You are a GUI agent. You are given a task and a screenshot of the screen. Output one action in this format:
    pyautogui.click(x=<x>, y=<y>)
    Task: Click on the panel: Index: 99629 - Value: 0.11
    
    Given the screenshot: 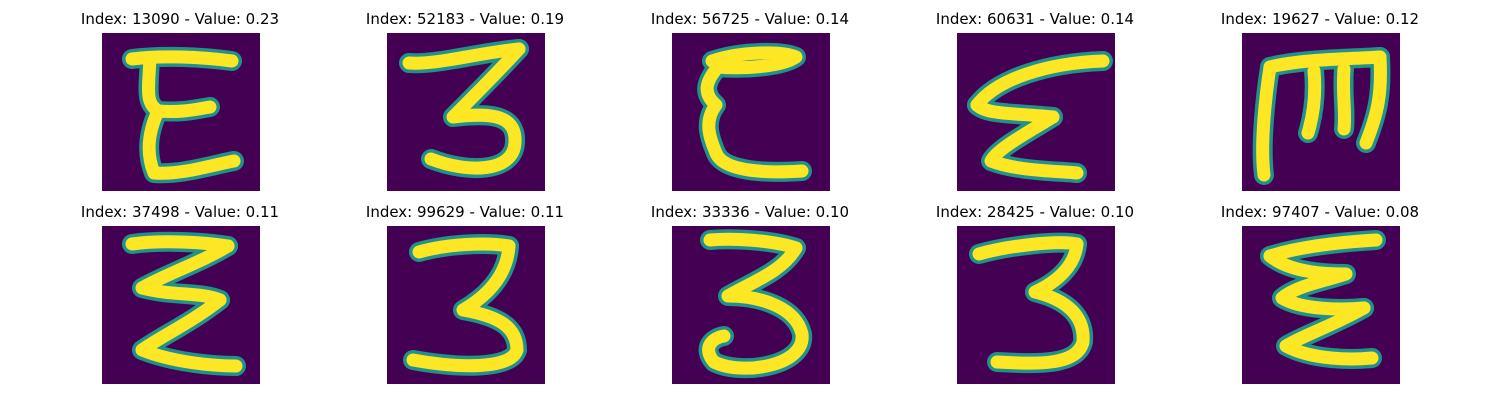 What is the action you would take?
    pyautogui.click(x=485, y=298)
    